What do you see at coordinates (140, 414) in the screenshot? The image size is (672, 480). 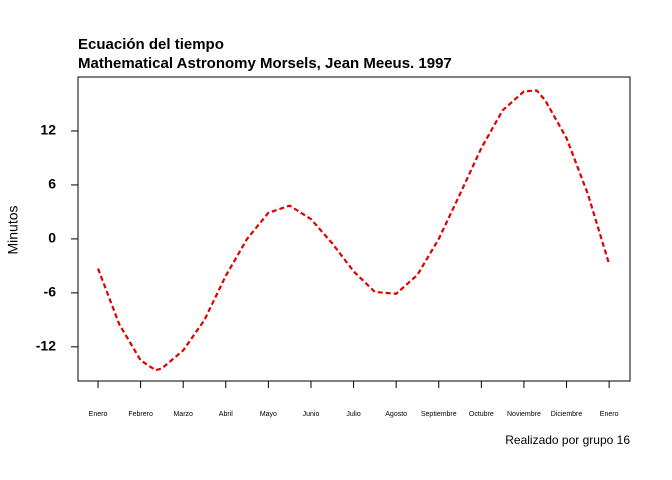 I see `x-tick-label: Febrero` at bounding box center [140, 414].